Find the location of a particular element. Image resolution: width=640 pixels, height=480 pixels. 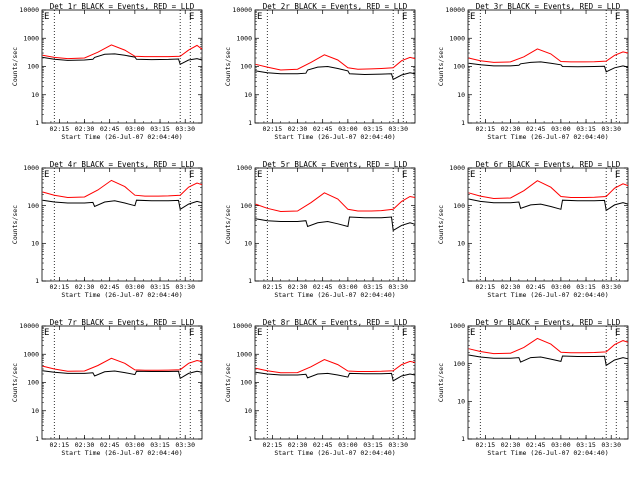

panel-title: Det 2r BLACK = Events, RED = LLD is located at coordinates (335, 6).